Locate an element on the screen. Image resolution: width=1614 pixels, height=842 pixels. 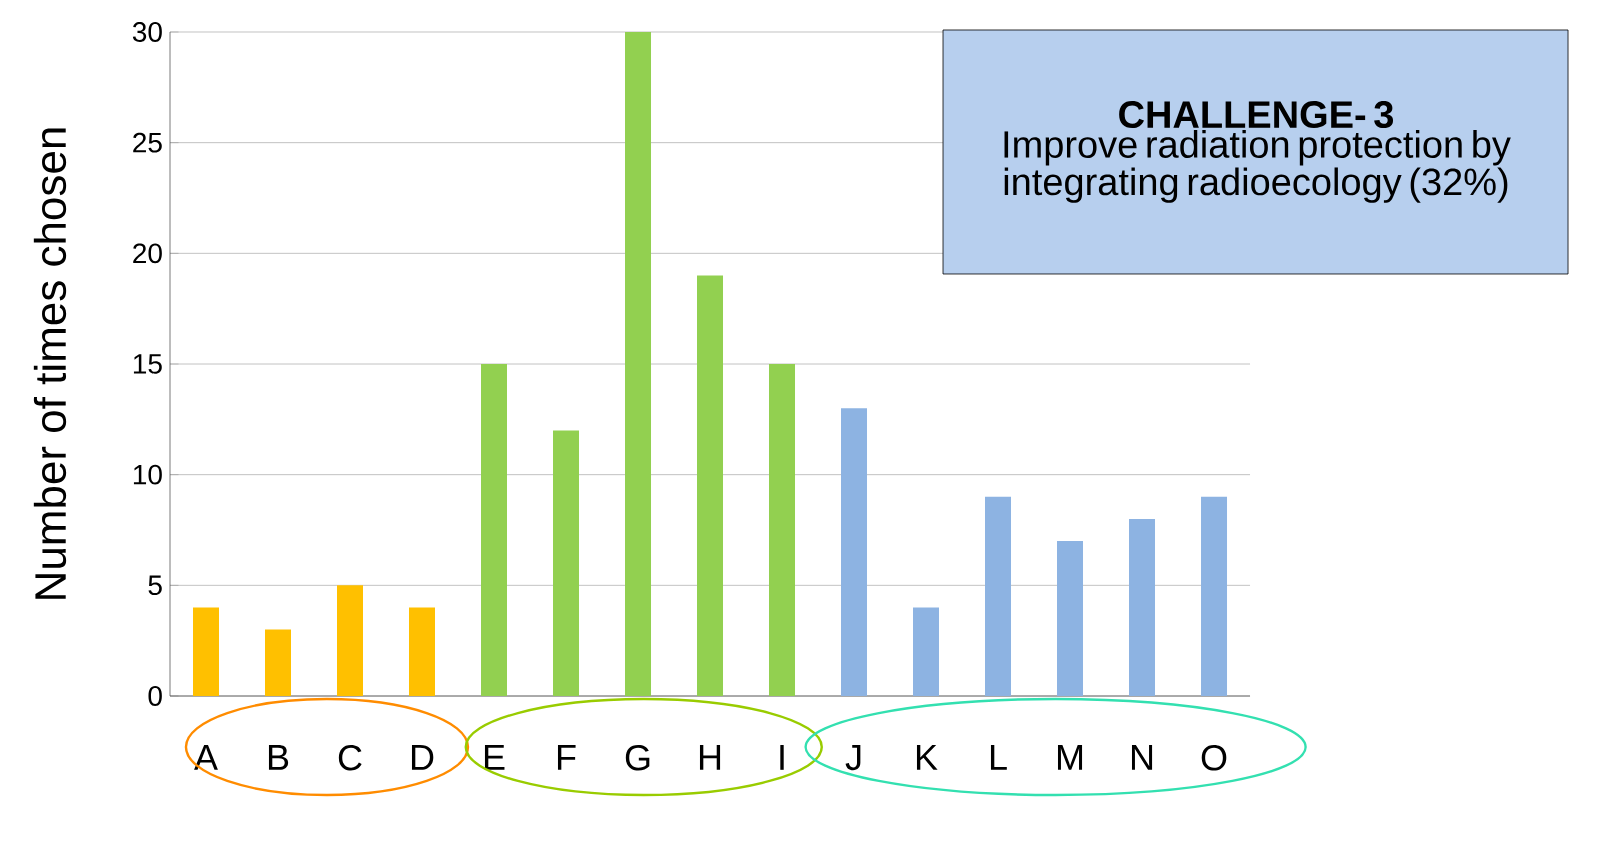
x-tick-label: J is located at coordinates (853, 758).